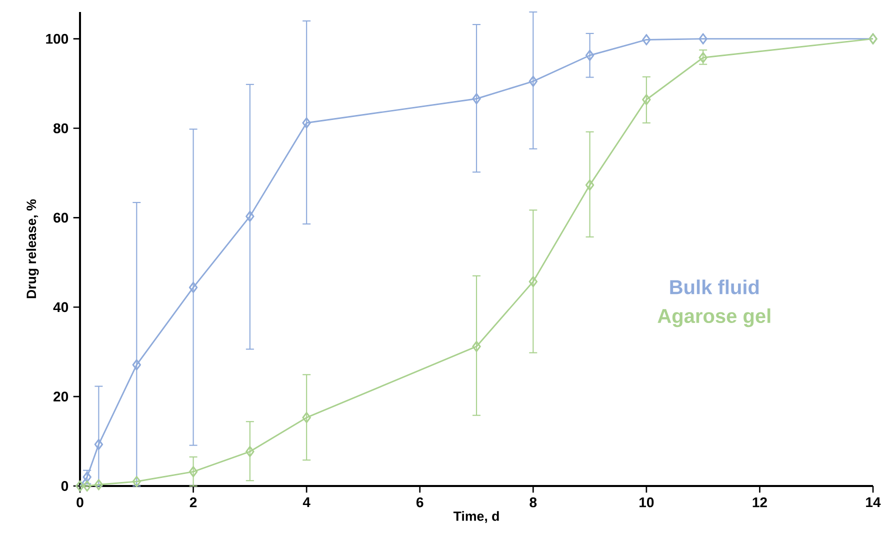 This screenshot has height=547, width=884. I want to click on text: Bulk fluid, so click(714, 287).